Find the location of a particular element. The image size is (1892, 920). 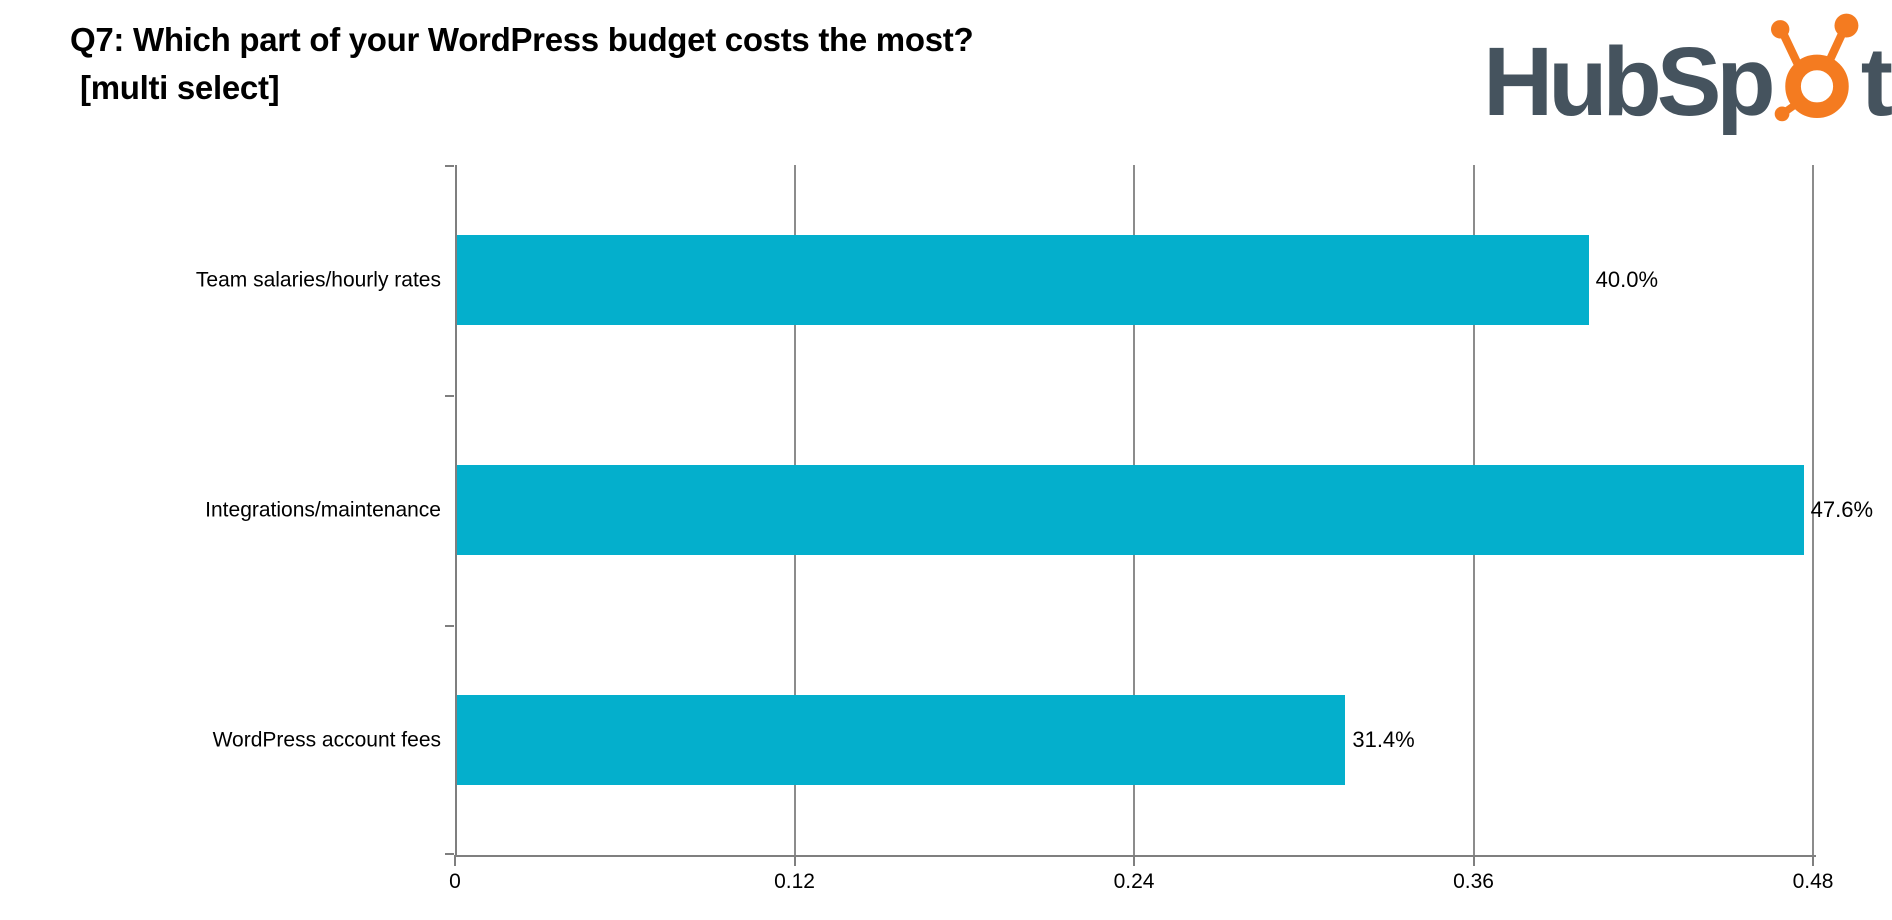

x-axis-tick-label: 0.12 is located at coordinates (794, 881).